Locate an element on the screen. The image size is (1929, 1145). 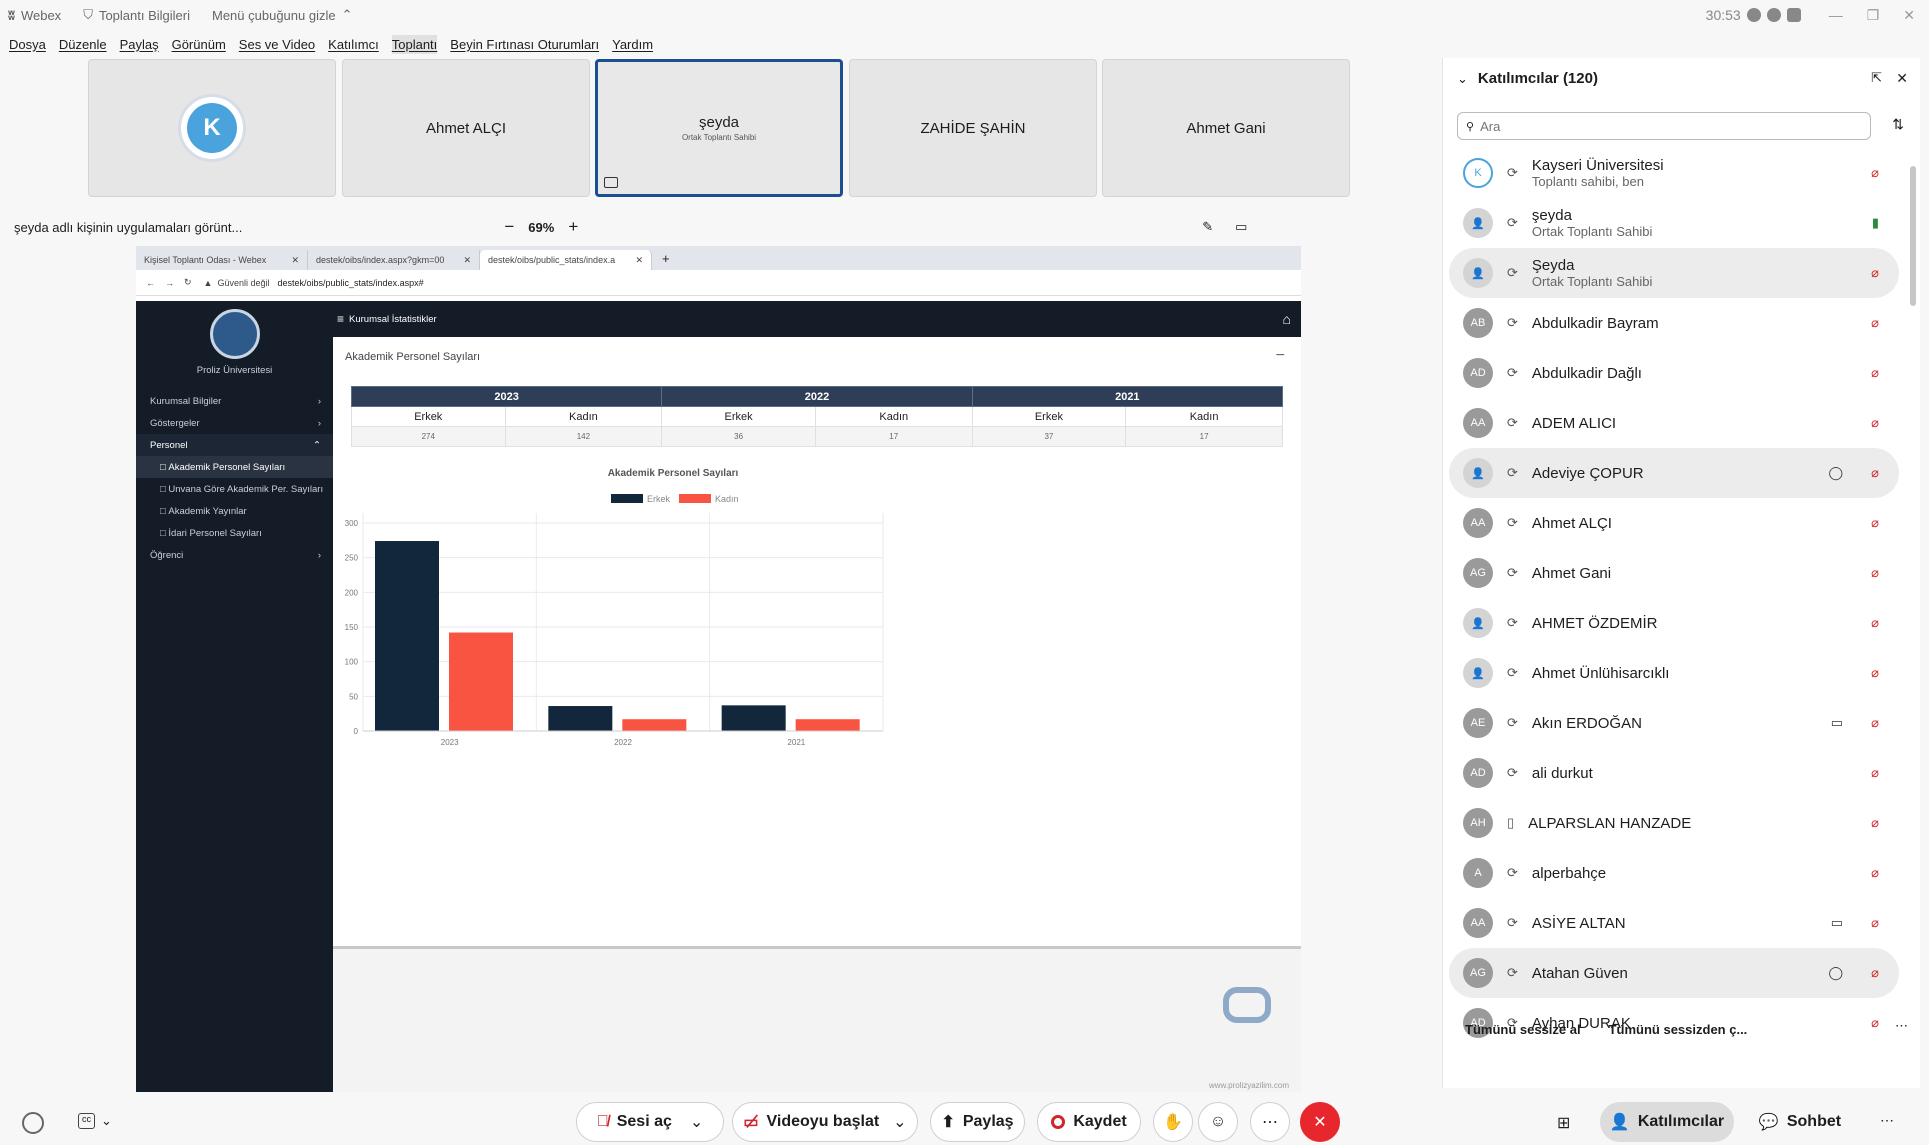
participant-row: AG ⟳ Ahmet Gani ⌀ is located at coordinates (1674, 573).